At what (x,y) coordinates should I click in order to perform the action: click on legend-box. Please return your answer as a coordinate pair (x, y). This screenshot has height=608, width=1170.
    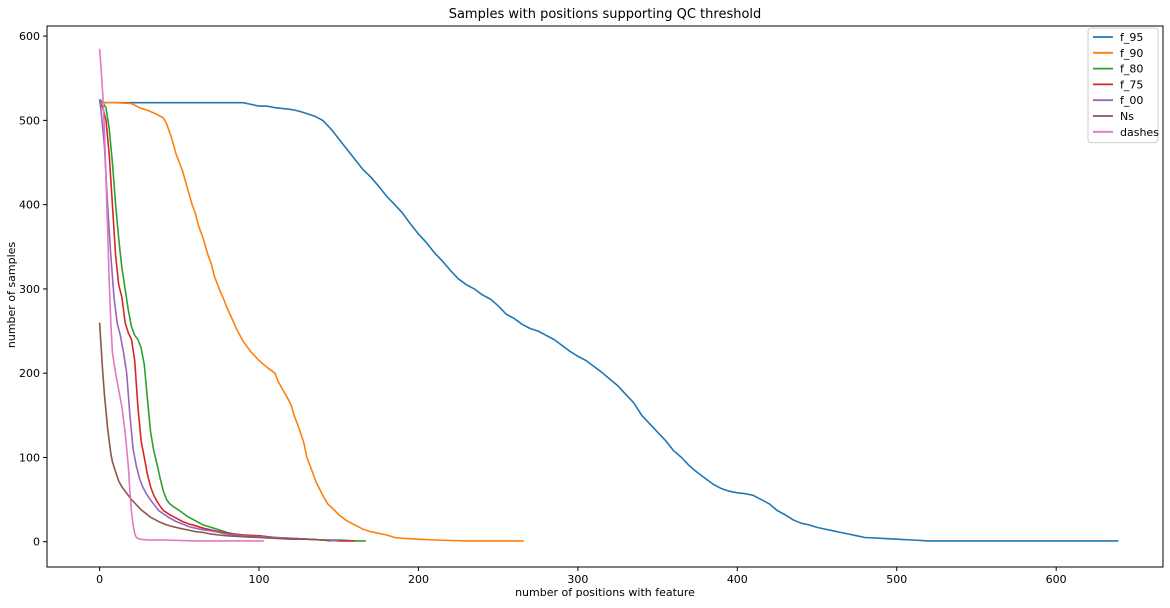
    Looking at the image, I should click on (1123, 85).